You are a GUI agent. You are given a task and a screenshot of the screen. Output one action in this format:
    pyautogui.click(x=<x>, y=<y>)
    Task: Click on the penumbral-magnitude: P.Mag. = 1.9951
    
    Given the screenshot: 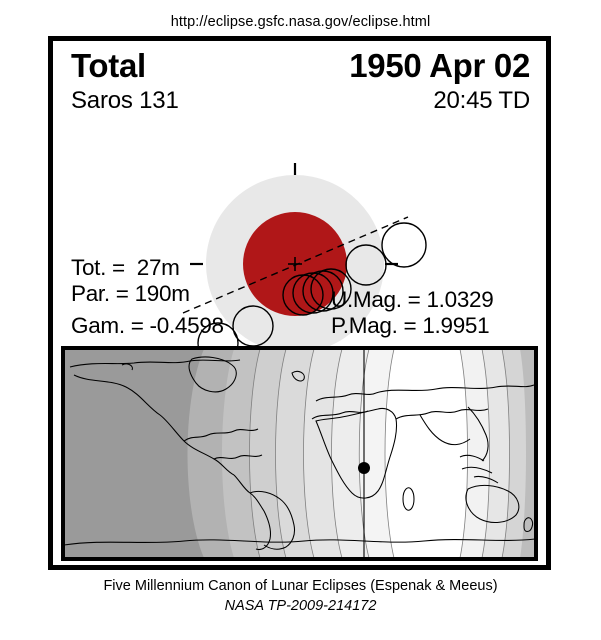 What is the action you would take?
    pyautogui.click(x=410, y=325)
    